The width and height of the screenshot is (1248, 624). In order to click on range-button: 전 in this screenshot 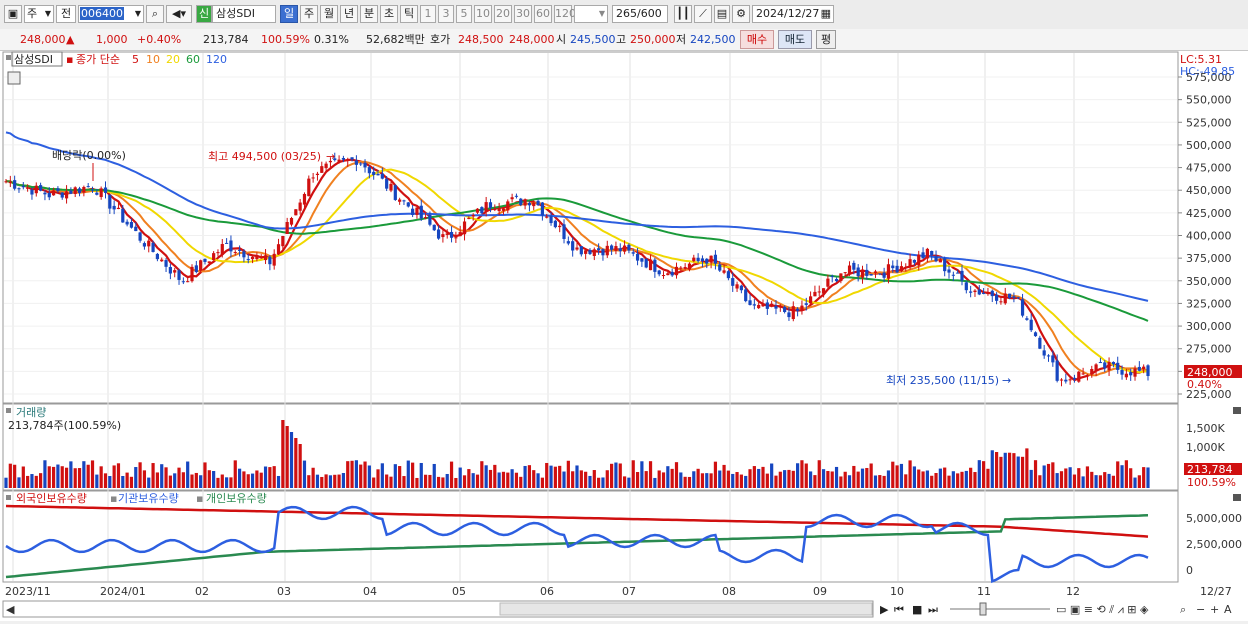, I will do `click(66, 14)`.